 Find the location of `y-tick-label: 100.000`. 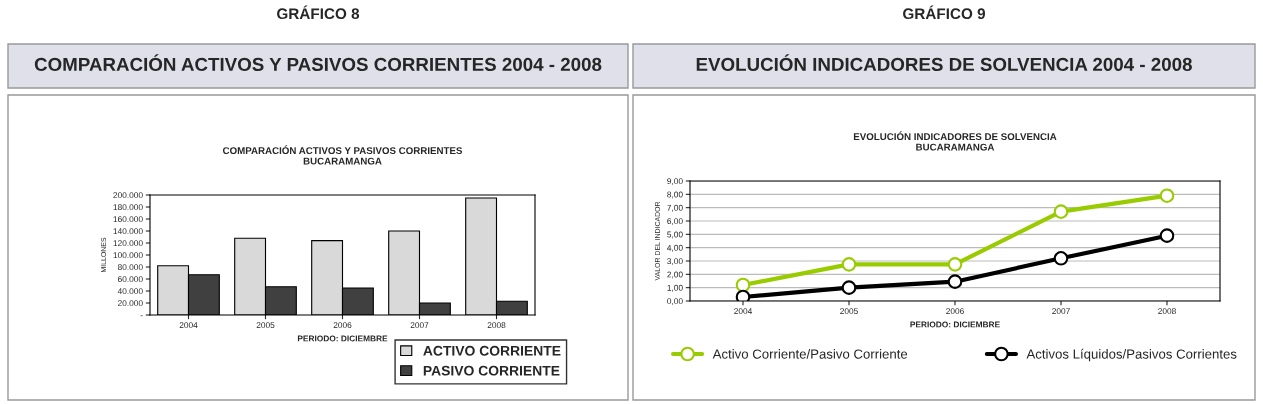

y-tick-label: 100.000 is located at coordinates (128, 255).